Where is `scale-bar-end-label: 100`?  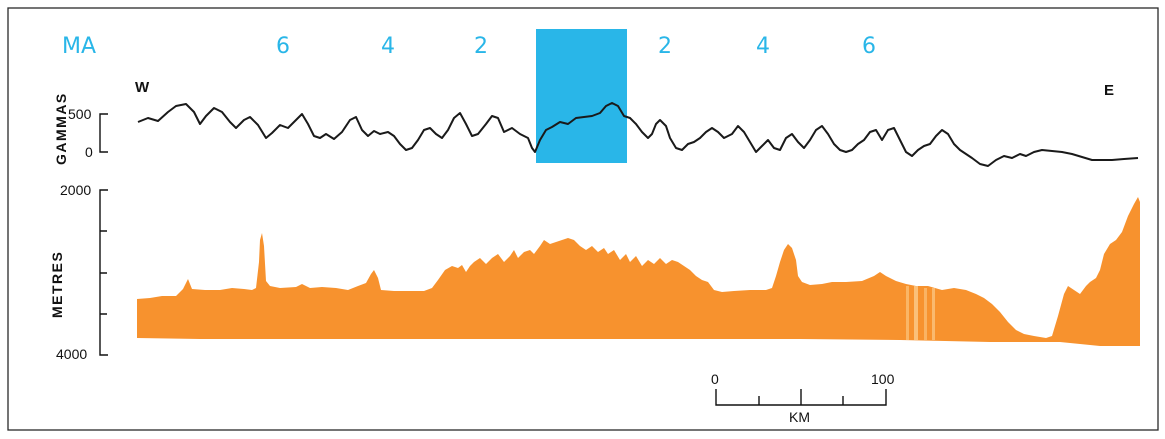 scale-bar-end-label: 100 is located at coordinates (883, 379).